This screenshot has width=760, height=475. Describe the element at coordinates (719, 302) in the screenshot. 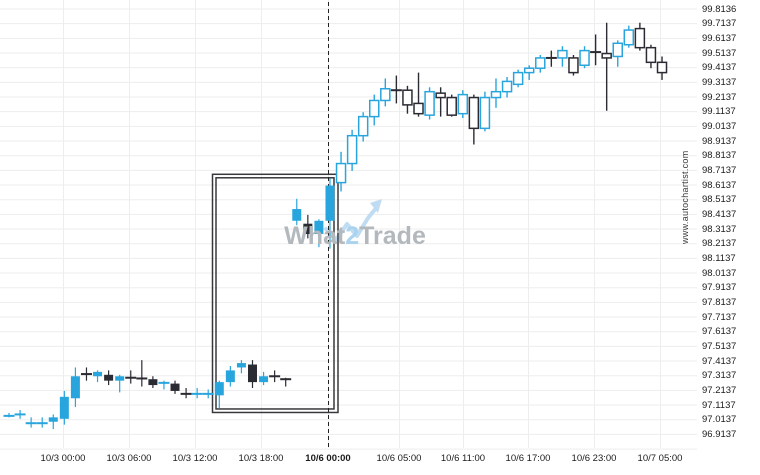

I see `y-axis-tick-label: 97.8137` at that location.